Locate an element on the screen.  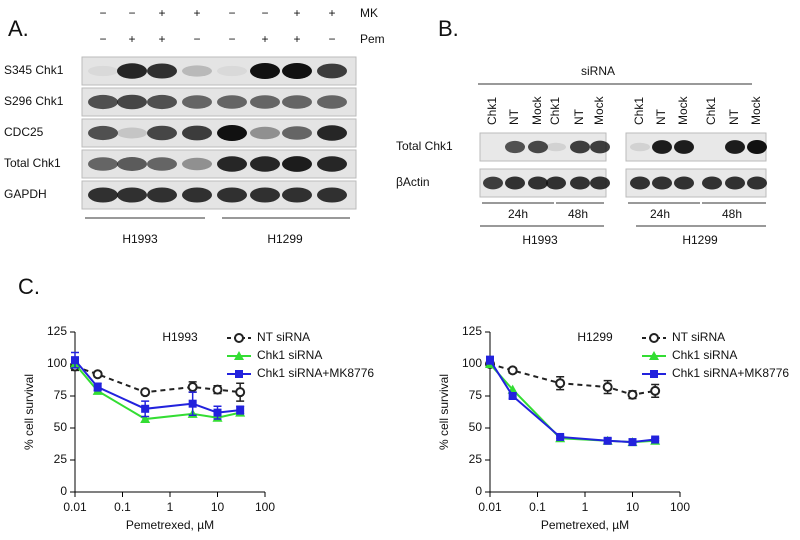
legend-label: Chk1 siRNA is located at coordinates (704, 355).